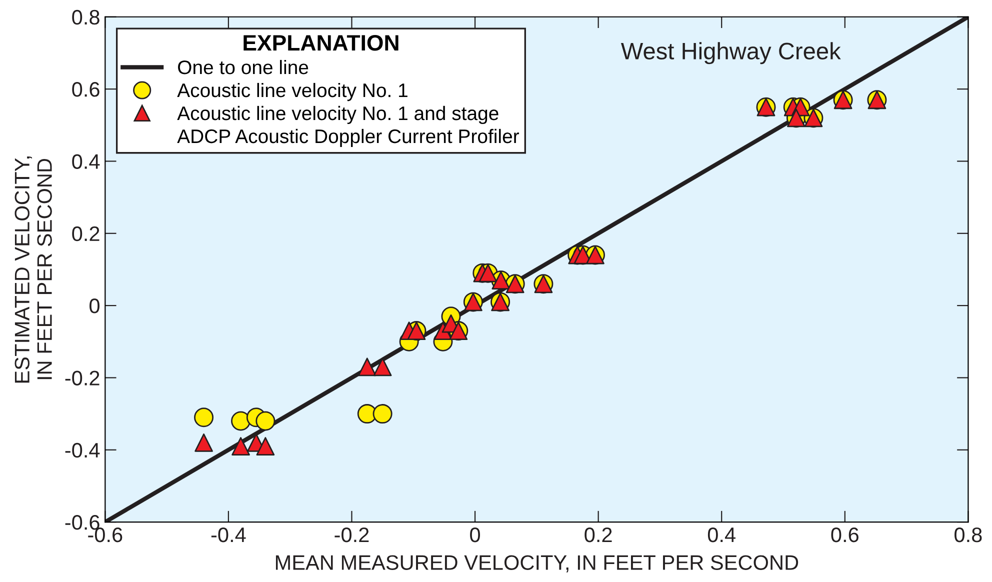 This screenshot has width=992, height=582. What do you see at coordinates (968, 534) in the screenshot?
I see `x-tick-label: 0.8` at bounding box center [968, 534].